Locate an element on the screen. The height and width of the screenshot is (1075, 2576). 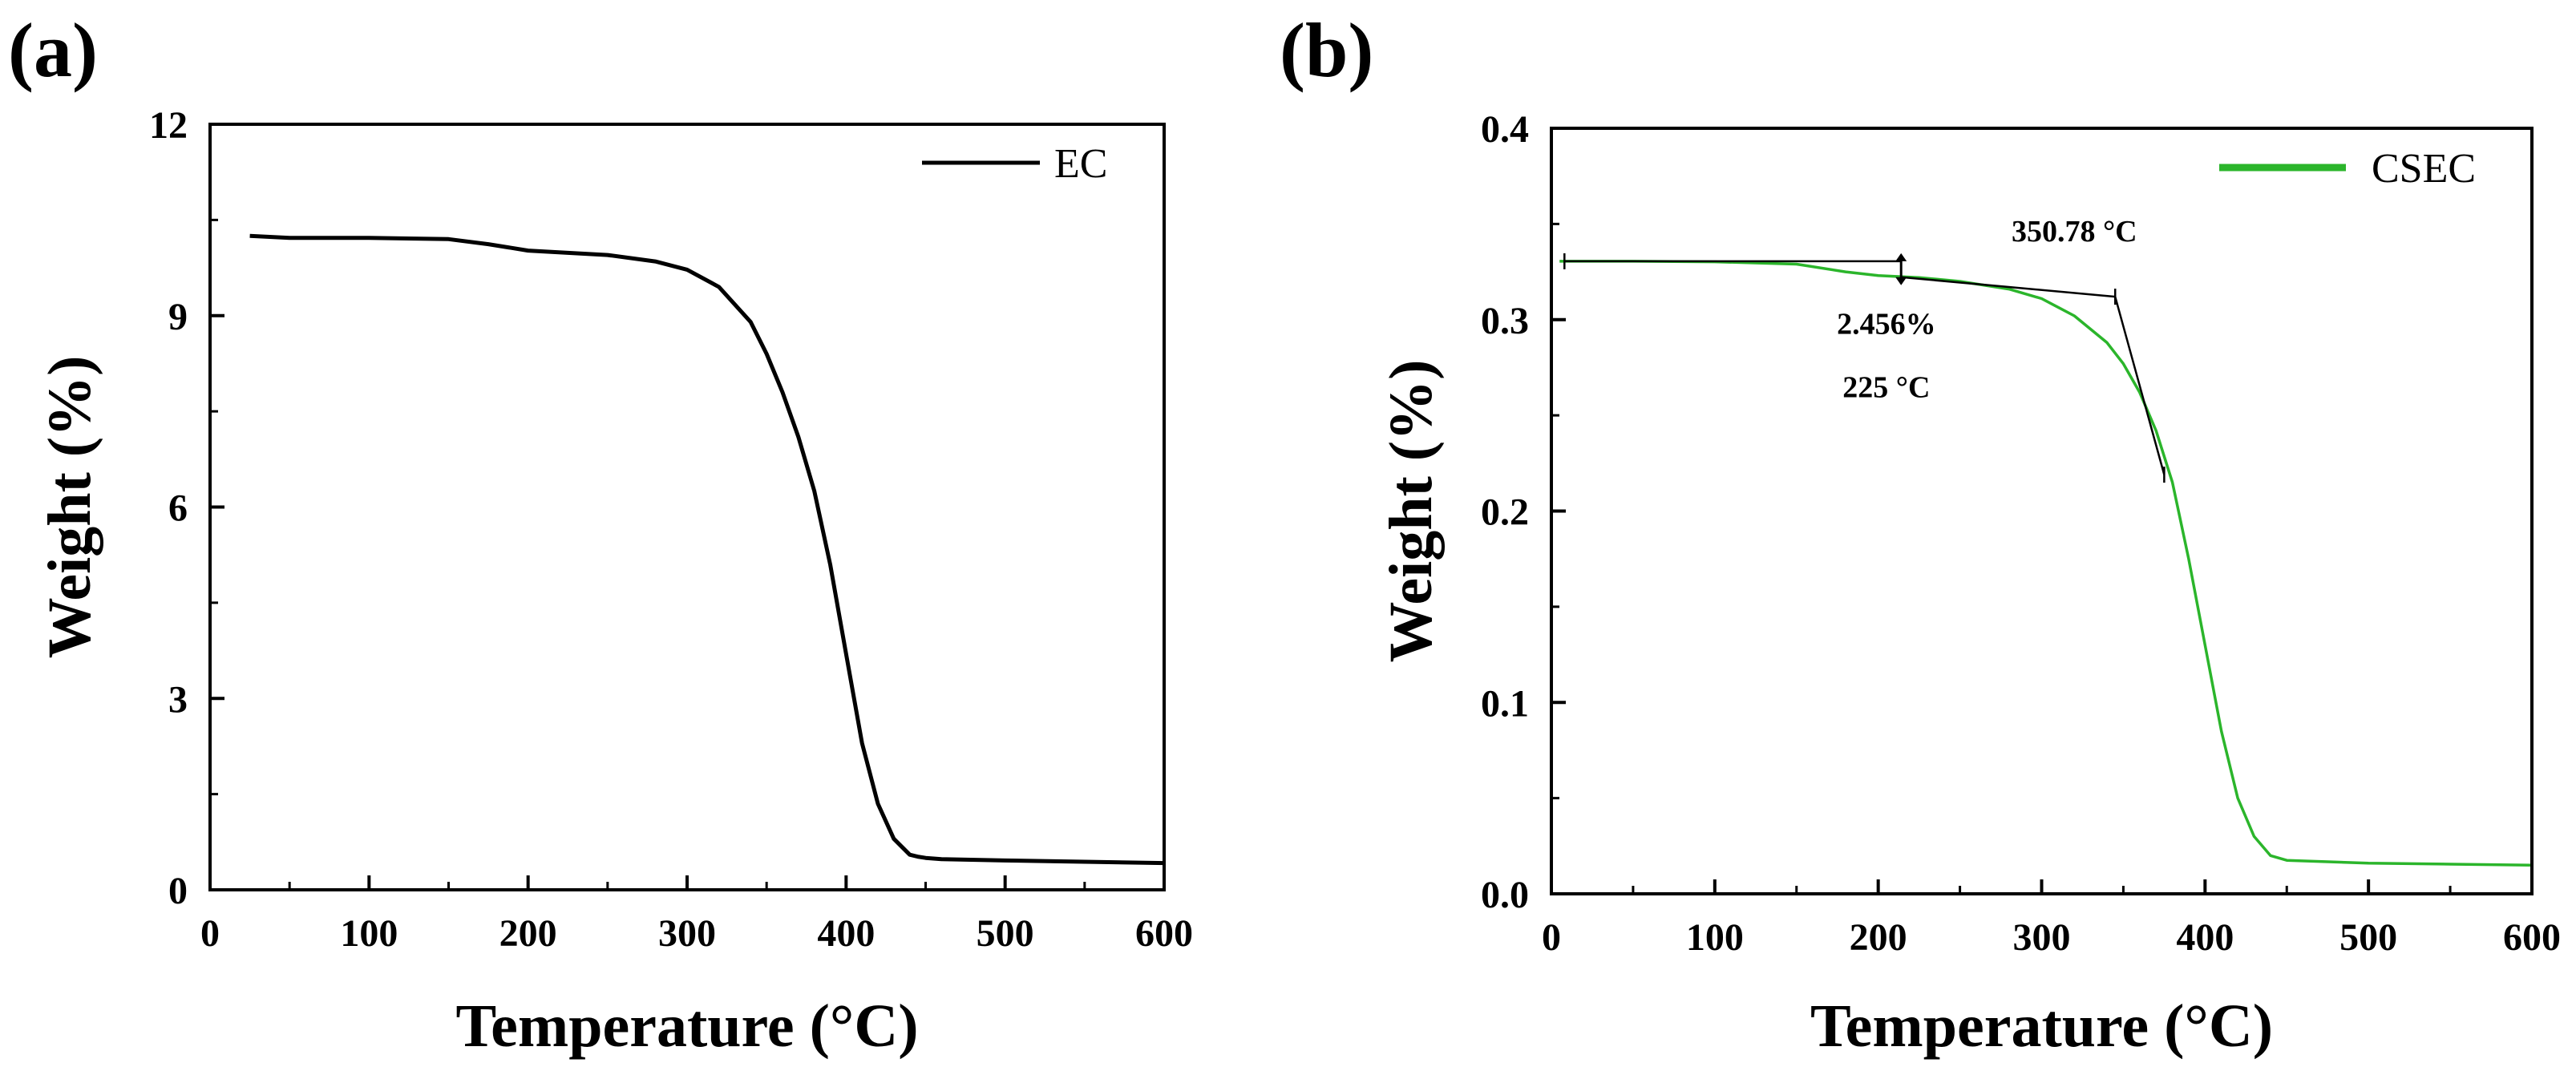
panel-label-b: (b) is located at coordinates (1326, 50).